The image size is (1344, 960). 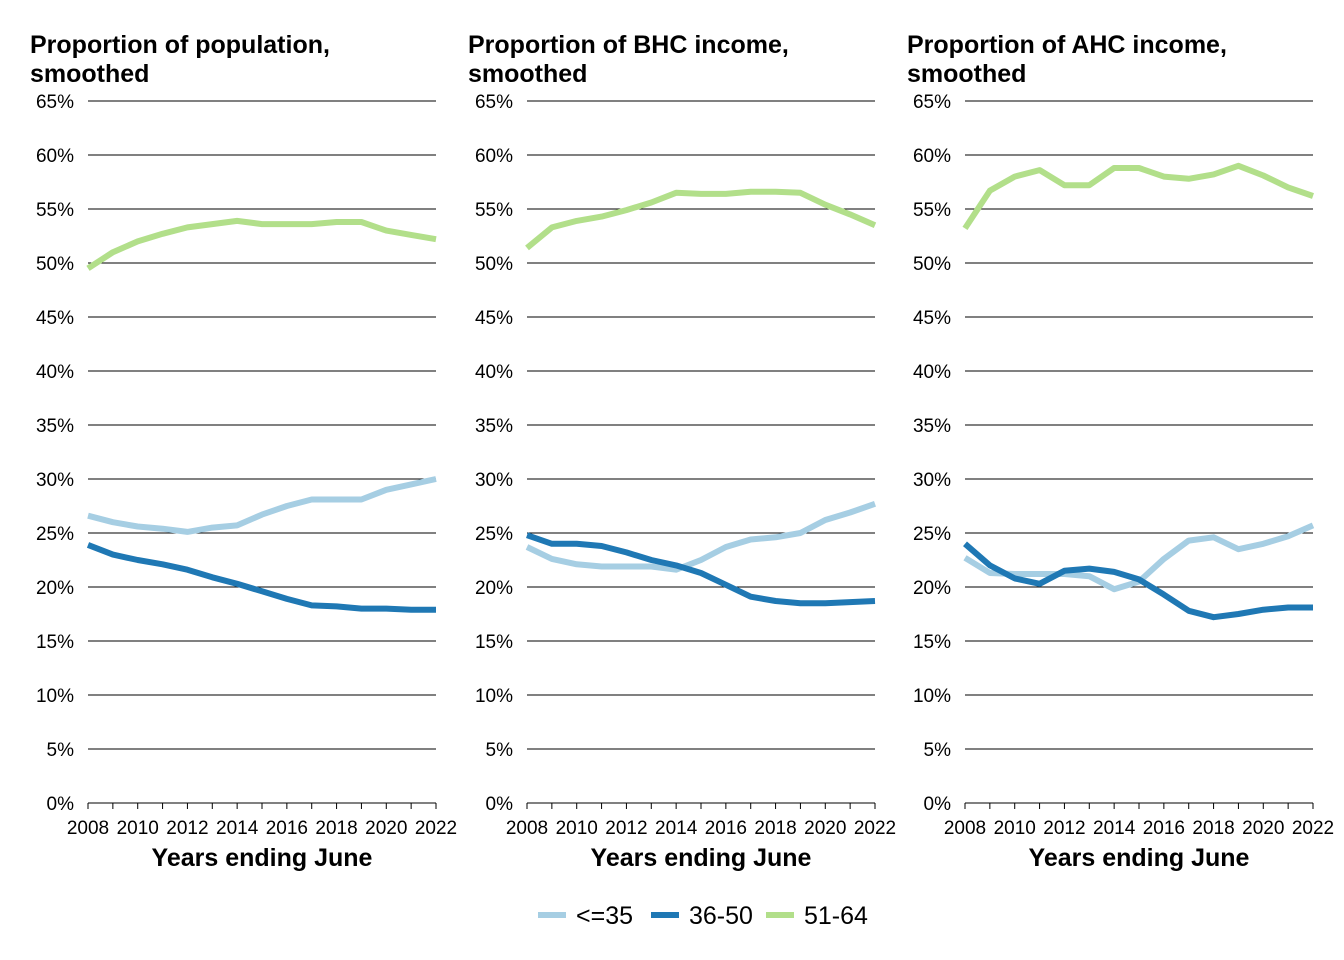 I want to click on legend-label: 36-50, so click(x=721, y=916).